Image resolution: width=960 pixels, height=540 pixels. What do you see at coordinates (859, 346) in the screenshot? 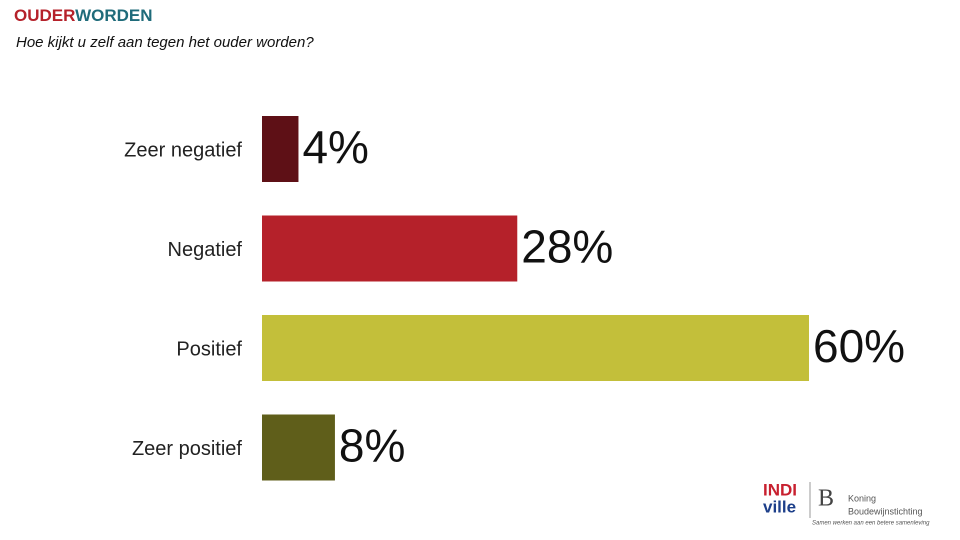
I see `value-label: 60%` at bounding box center [859, 346].